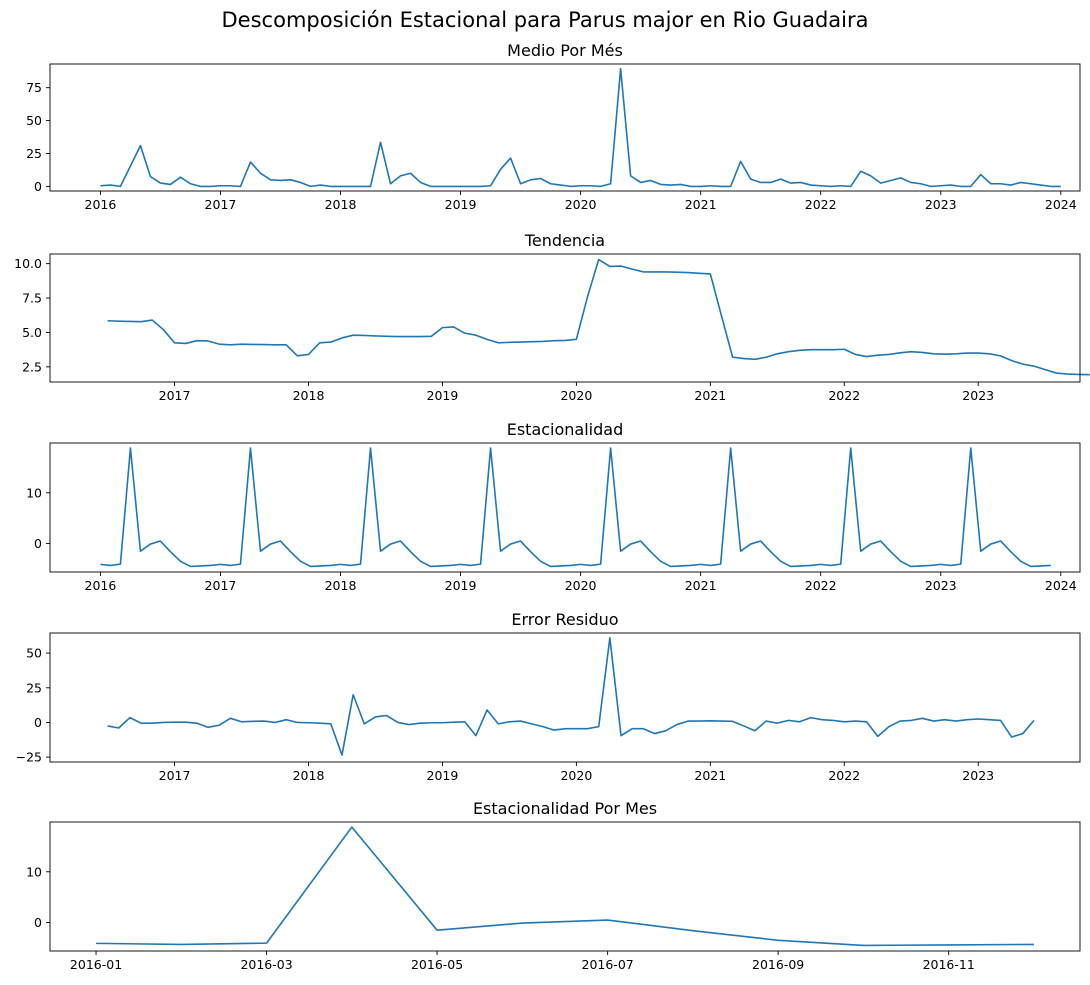 The height and width of the screenshot is (985, 1090). I want to click on subplot-title: Estacionalidad, so click(565, 429).